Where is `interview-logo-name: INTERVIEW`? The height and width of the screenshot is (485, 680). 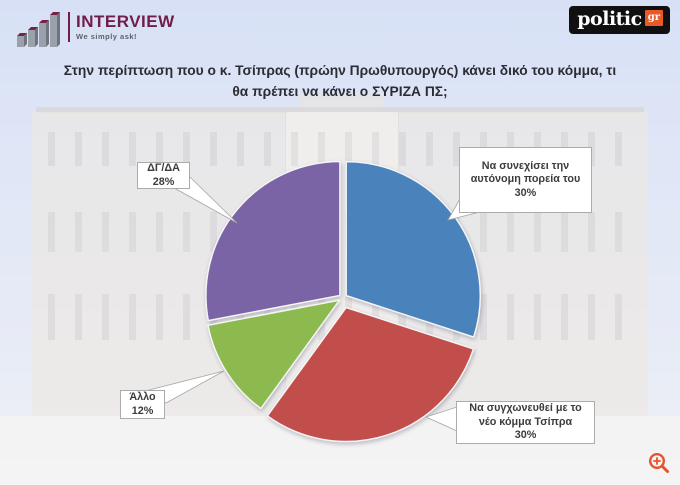
interview-logo-name: INTERVIEW is located at coordinates (125, 21).